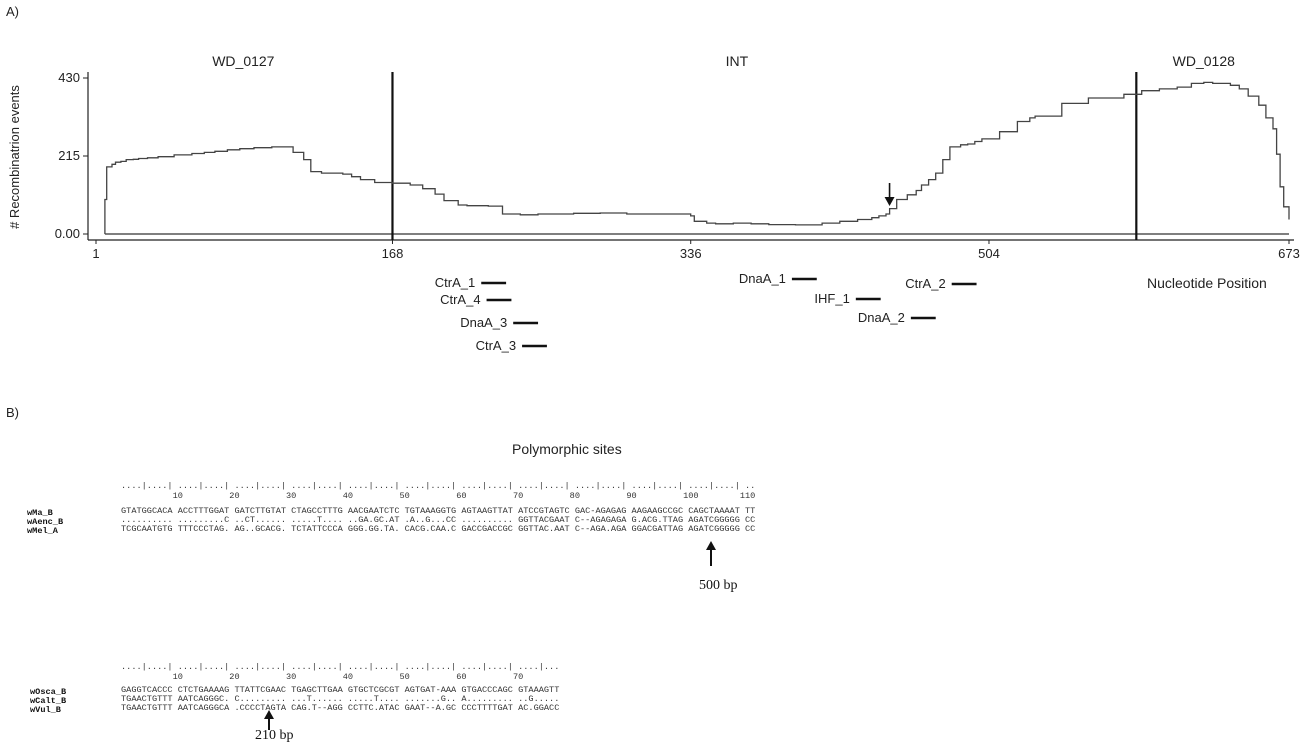 This screenshot has height=744, width=1302. What do you see at coordinates (889, 201) in the screenshot?
I see `arrow-marker-head` at bounding box center [889, 201].